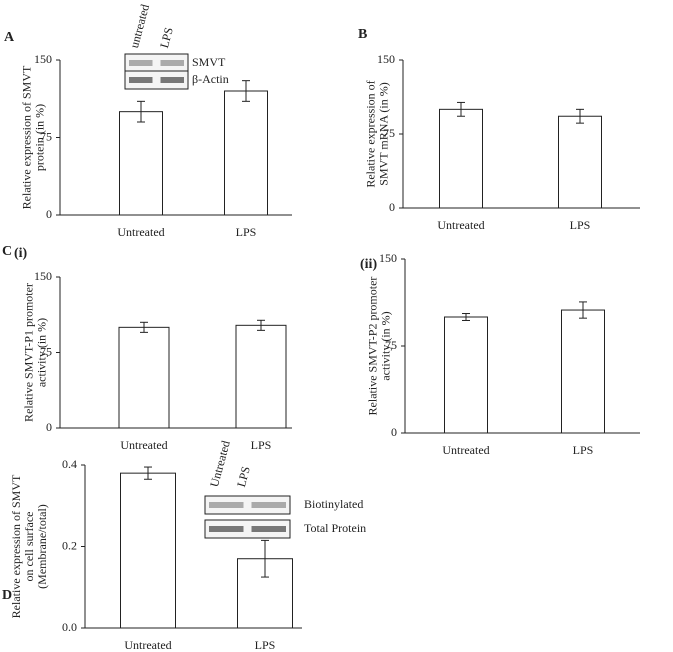 Image resolution: width=673 pixels, height=652 pixels. Describe the element at coordinates (209, 62) in the screenshot. I see `band-label: SMVT` at that location.